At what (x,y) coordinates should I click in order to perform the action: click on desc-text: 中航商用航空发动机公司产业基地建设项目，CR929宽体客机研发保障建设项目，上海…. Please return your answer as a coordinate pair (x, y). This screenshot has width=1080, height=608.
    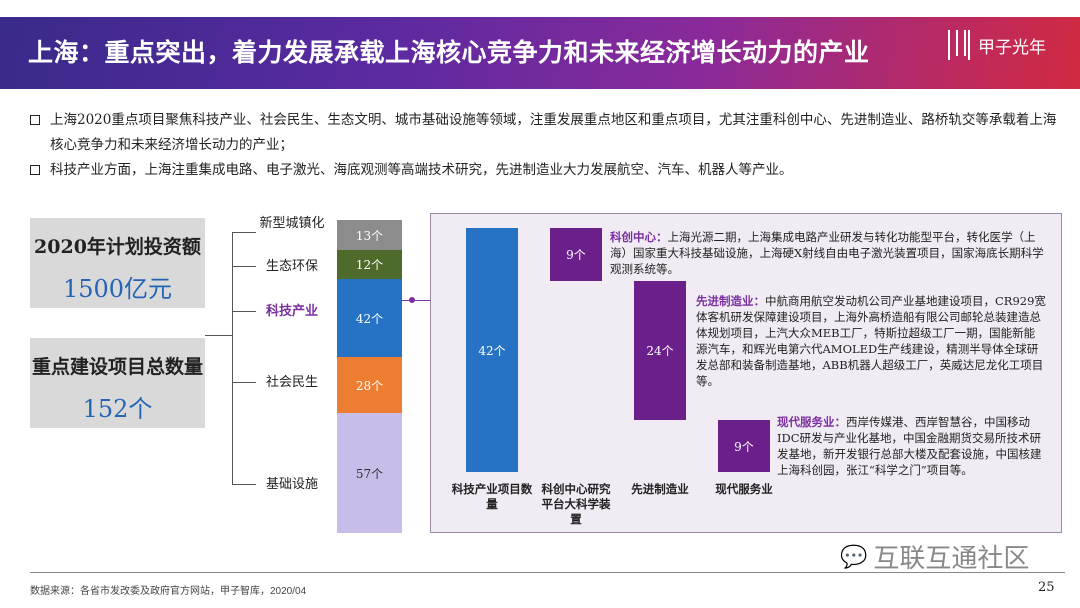
    Looking at the image, I should click on (871, 341).